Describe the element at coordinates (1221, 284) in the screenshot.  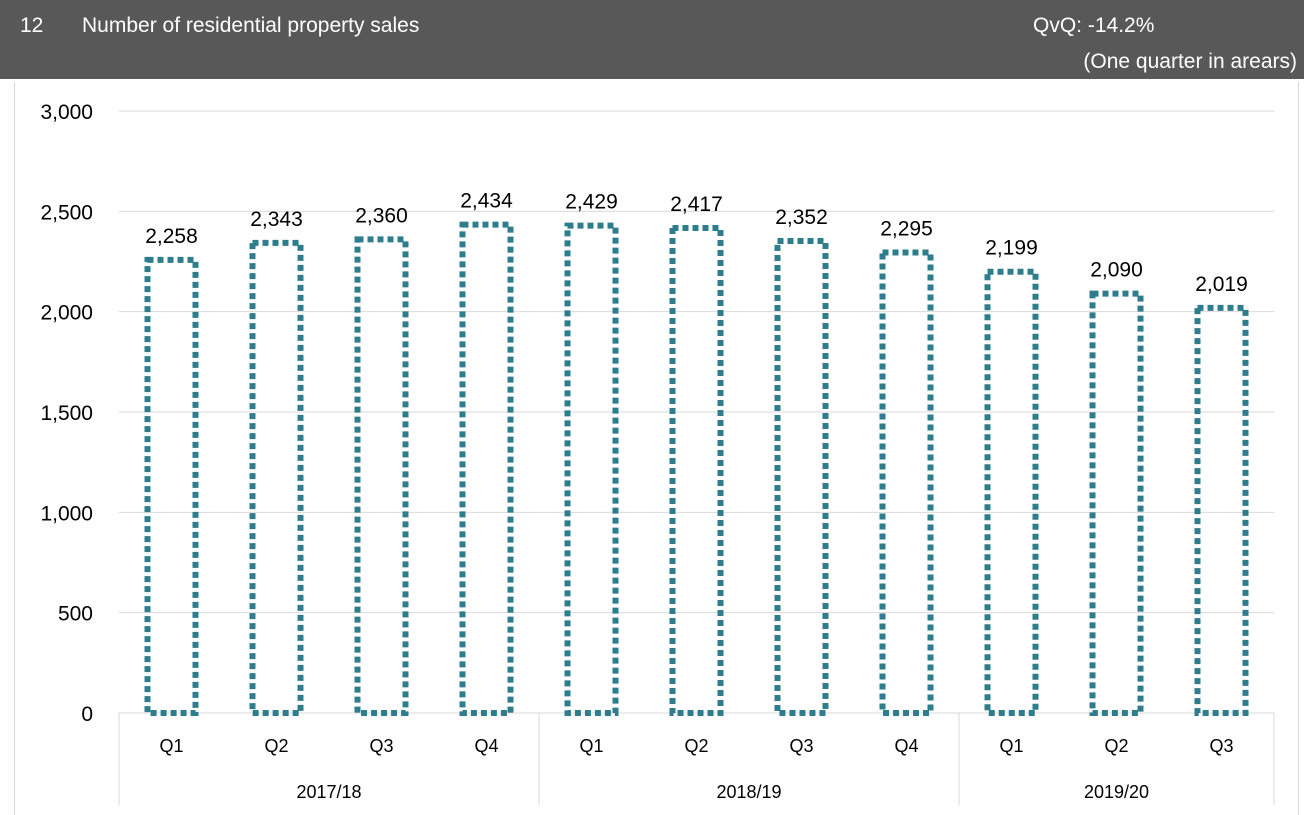
I see `data-label: 2,019` at that location.